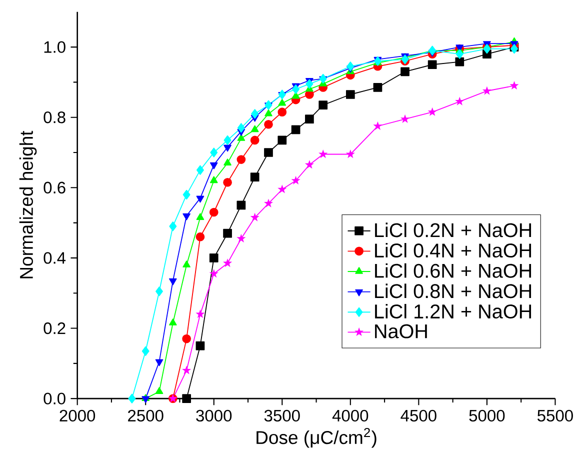 This screenshot has height=467, width=578. Describe the element at coordinates (487, 416) in the screenshot. I see `x-tick-label: 5000` at that location.